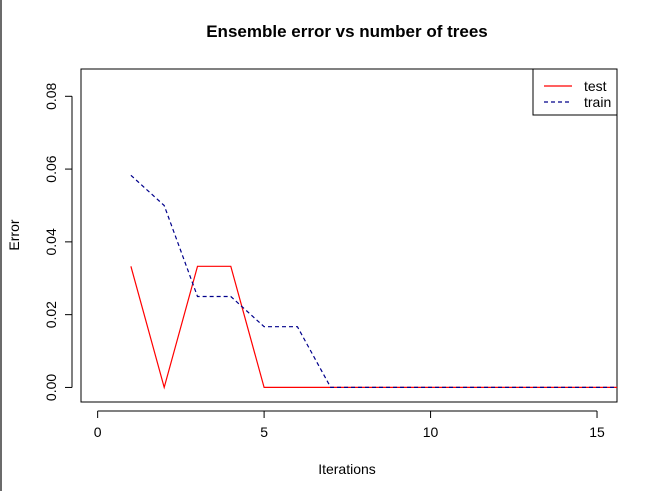  I want to click on x-axis-label: Iterations, so click(347, 469).